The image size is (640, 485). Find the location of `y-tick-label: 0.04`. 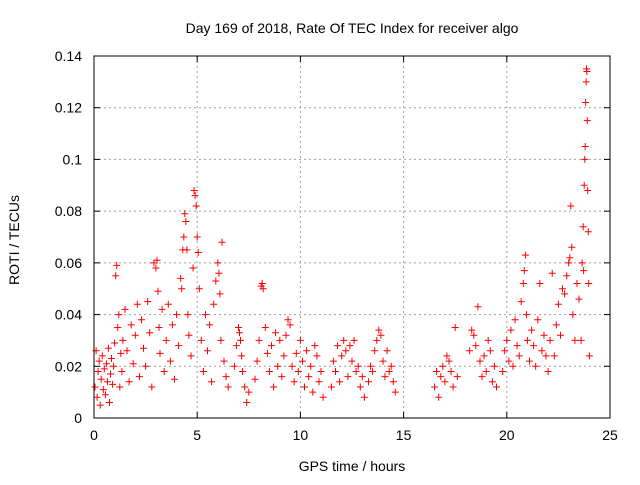

y-tick-label: 0.04 is located at coordinates (68, 315).